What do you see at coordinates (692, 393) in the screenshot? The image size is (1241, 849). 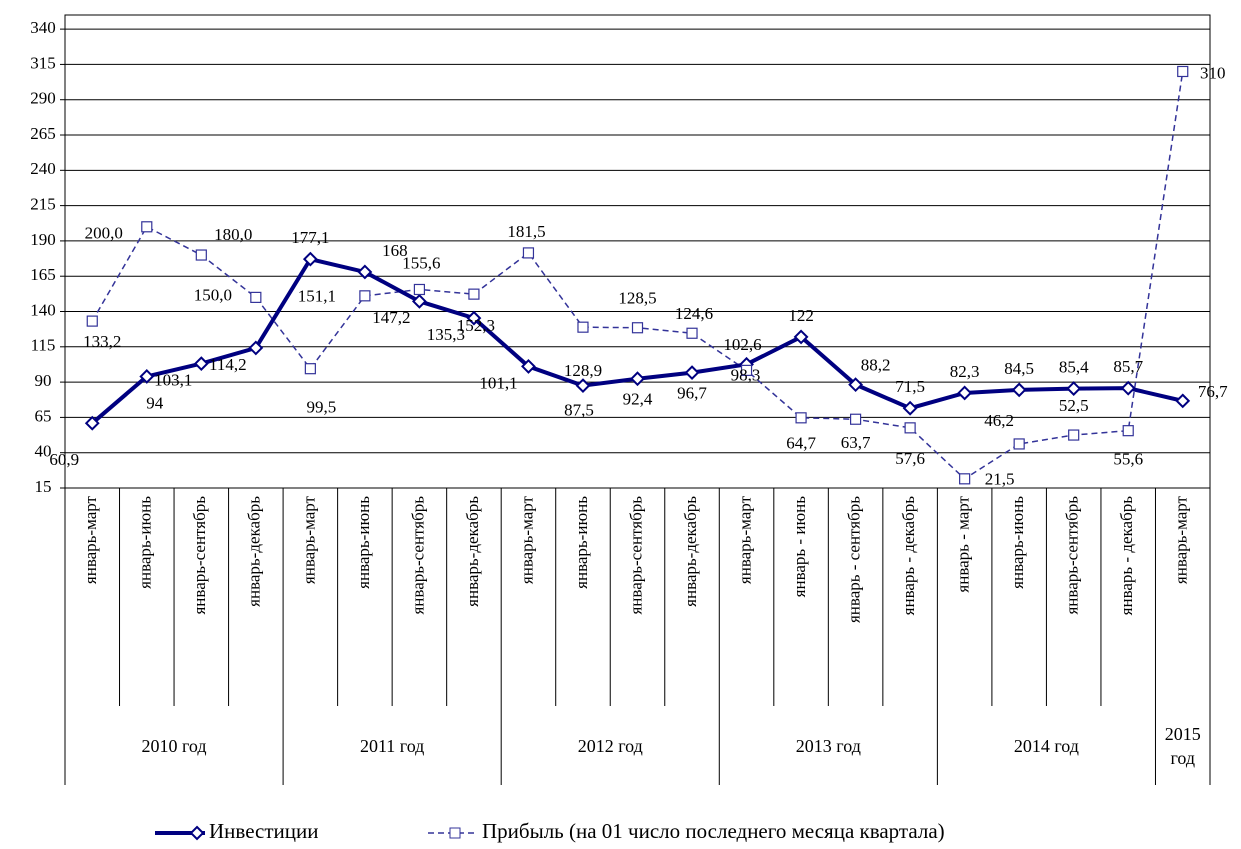 I see `data-label: 96,7` at bounding box center [692, 393].